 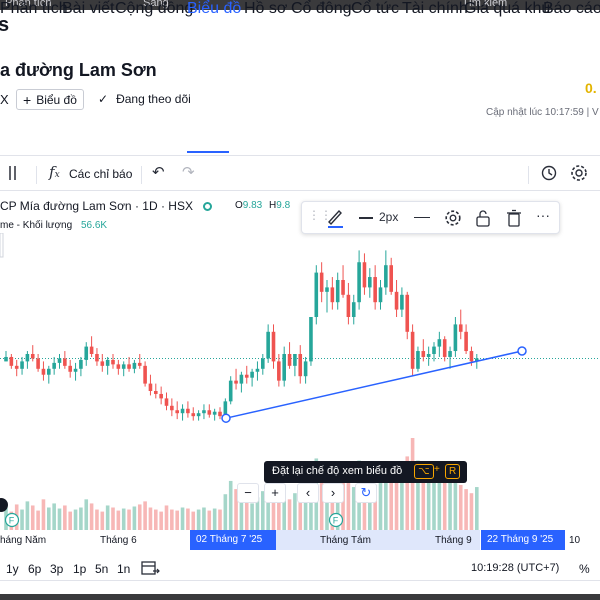 I want to click on tab: Cộng đồng, so click(x=154, y=8).